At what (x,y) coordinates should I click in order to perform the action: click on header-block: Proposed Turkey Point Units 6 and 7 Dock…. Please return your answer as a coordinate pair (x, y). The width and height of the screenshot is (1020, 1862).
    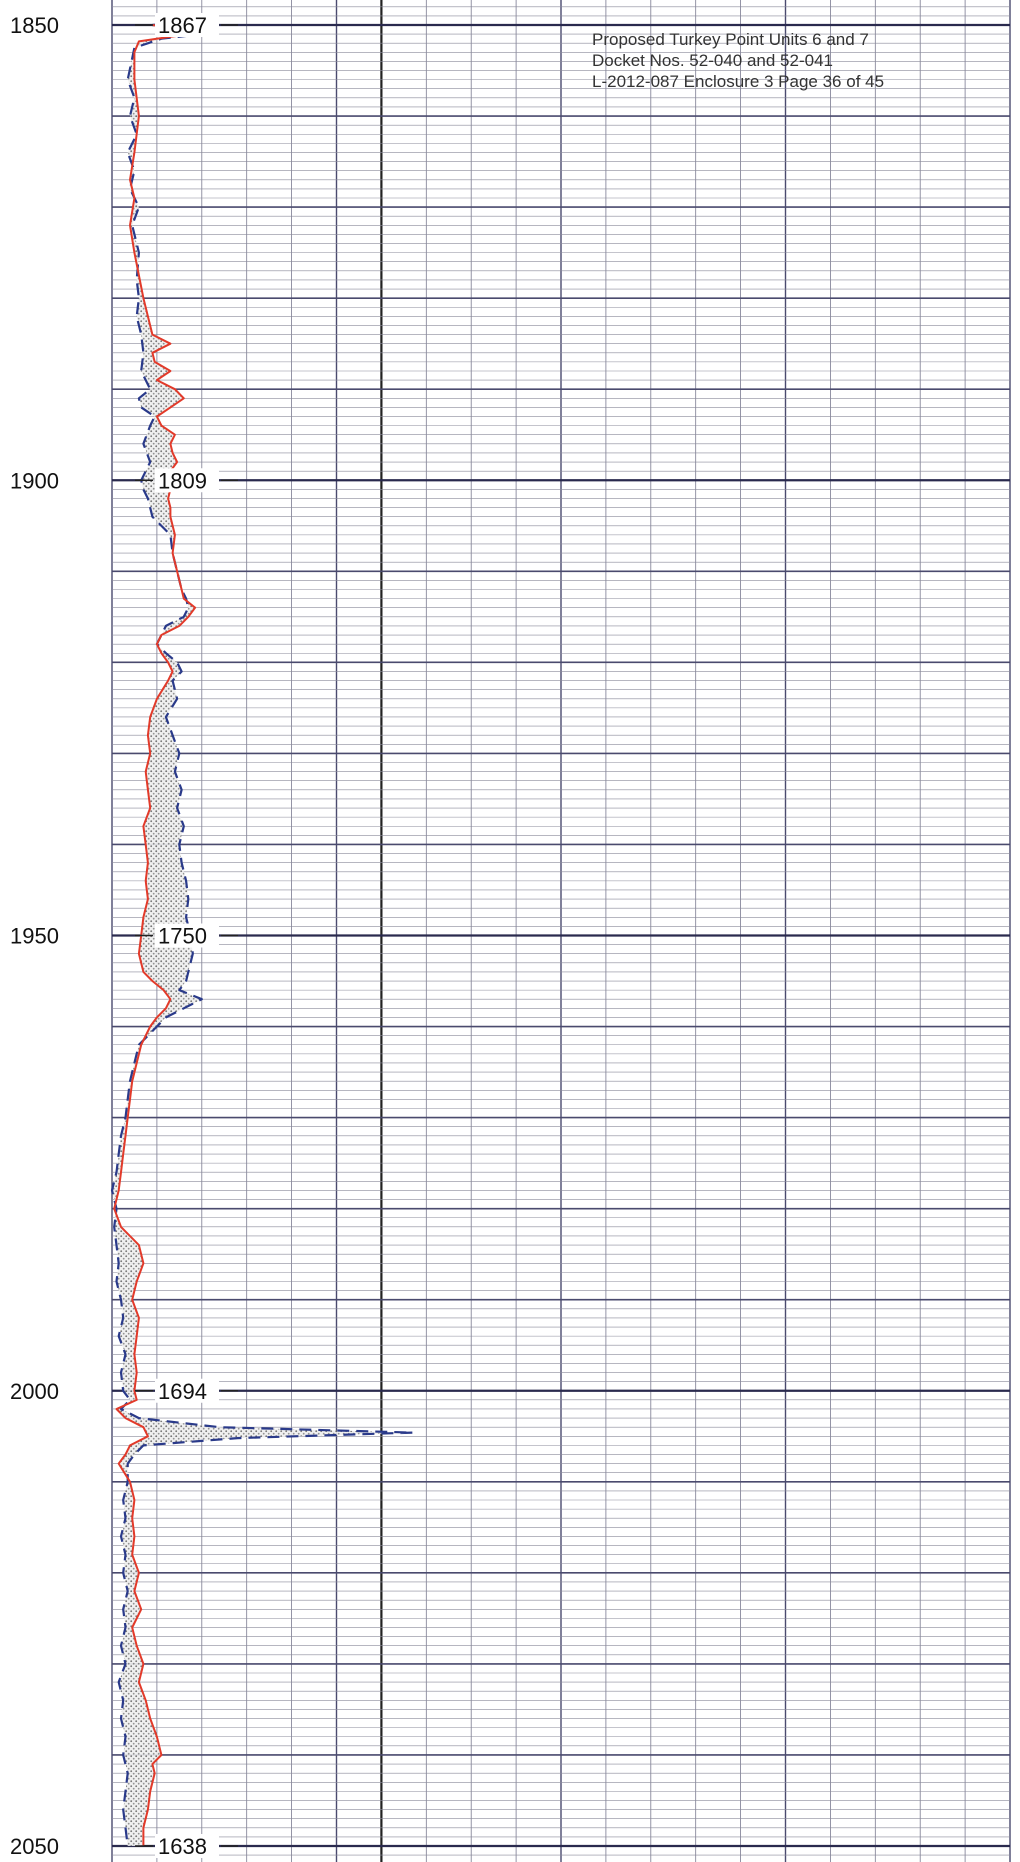
    Looking at the image, I should click on (738, 60).